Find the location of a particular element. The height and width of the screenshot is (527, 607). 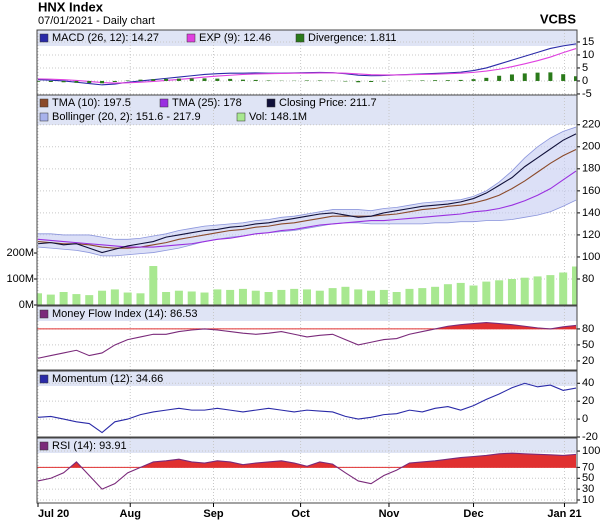

y-tick-label: 120 is located at coordinates (591, 235).